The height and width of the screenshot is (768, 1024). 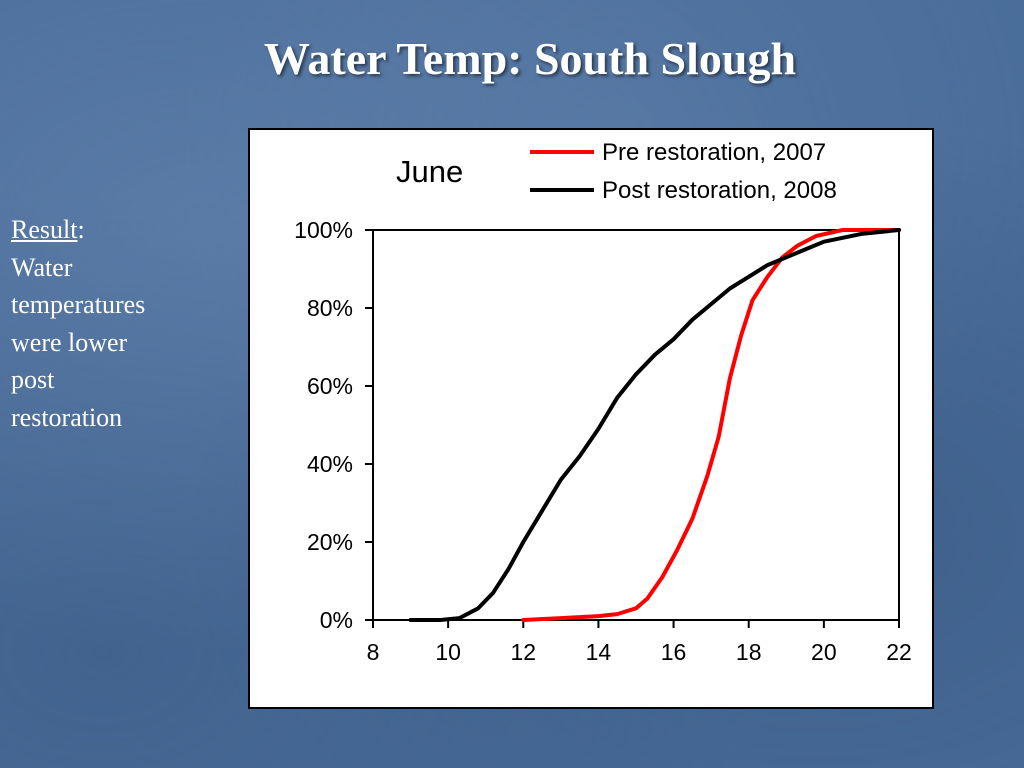 I want to click on result-line-5: restoration, so click(x=67, y=417).